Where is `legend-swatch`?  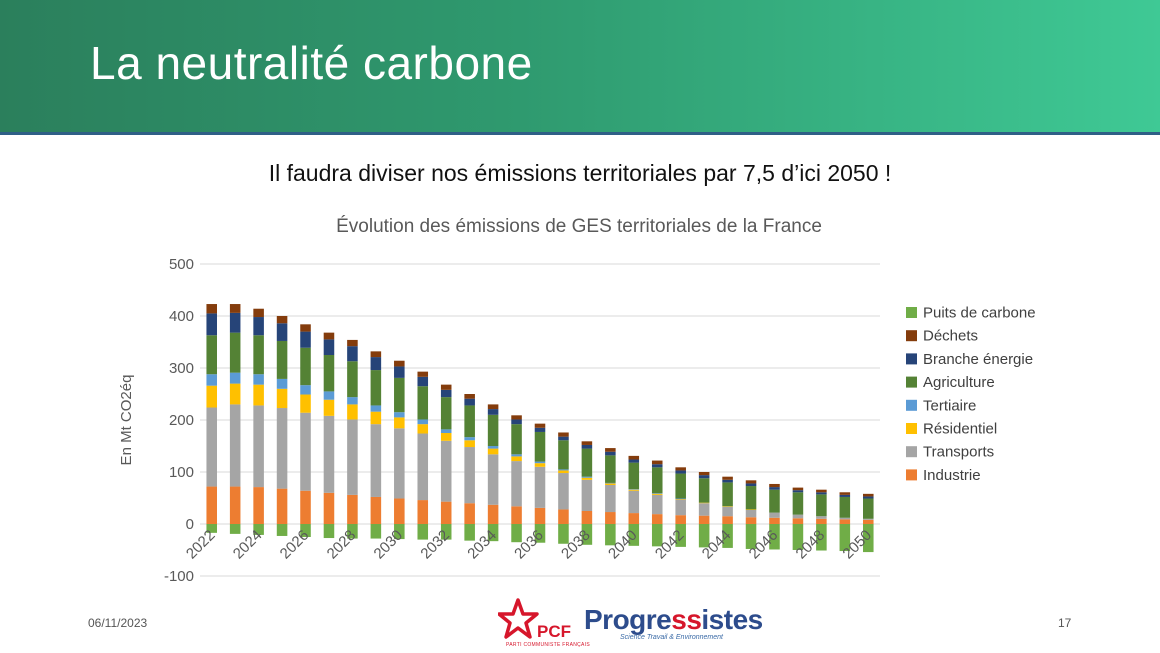 legend-swatch is located at coordinates (911, 312).